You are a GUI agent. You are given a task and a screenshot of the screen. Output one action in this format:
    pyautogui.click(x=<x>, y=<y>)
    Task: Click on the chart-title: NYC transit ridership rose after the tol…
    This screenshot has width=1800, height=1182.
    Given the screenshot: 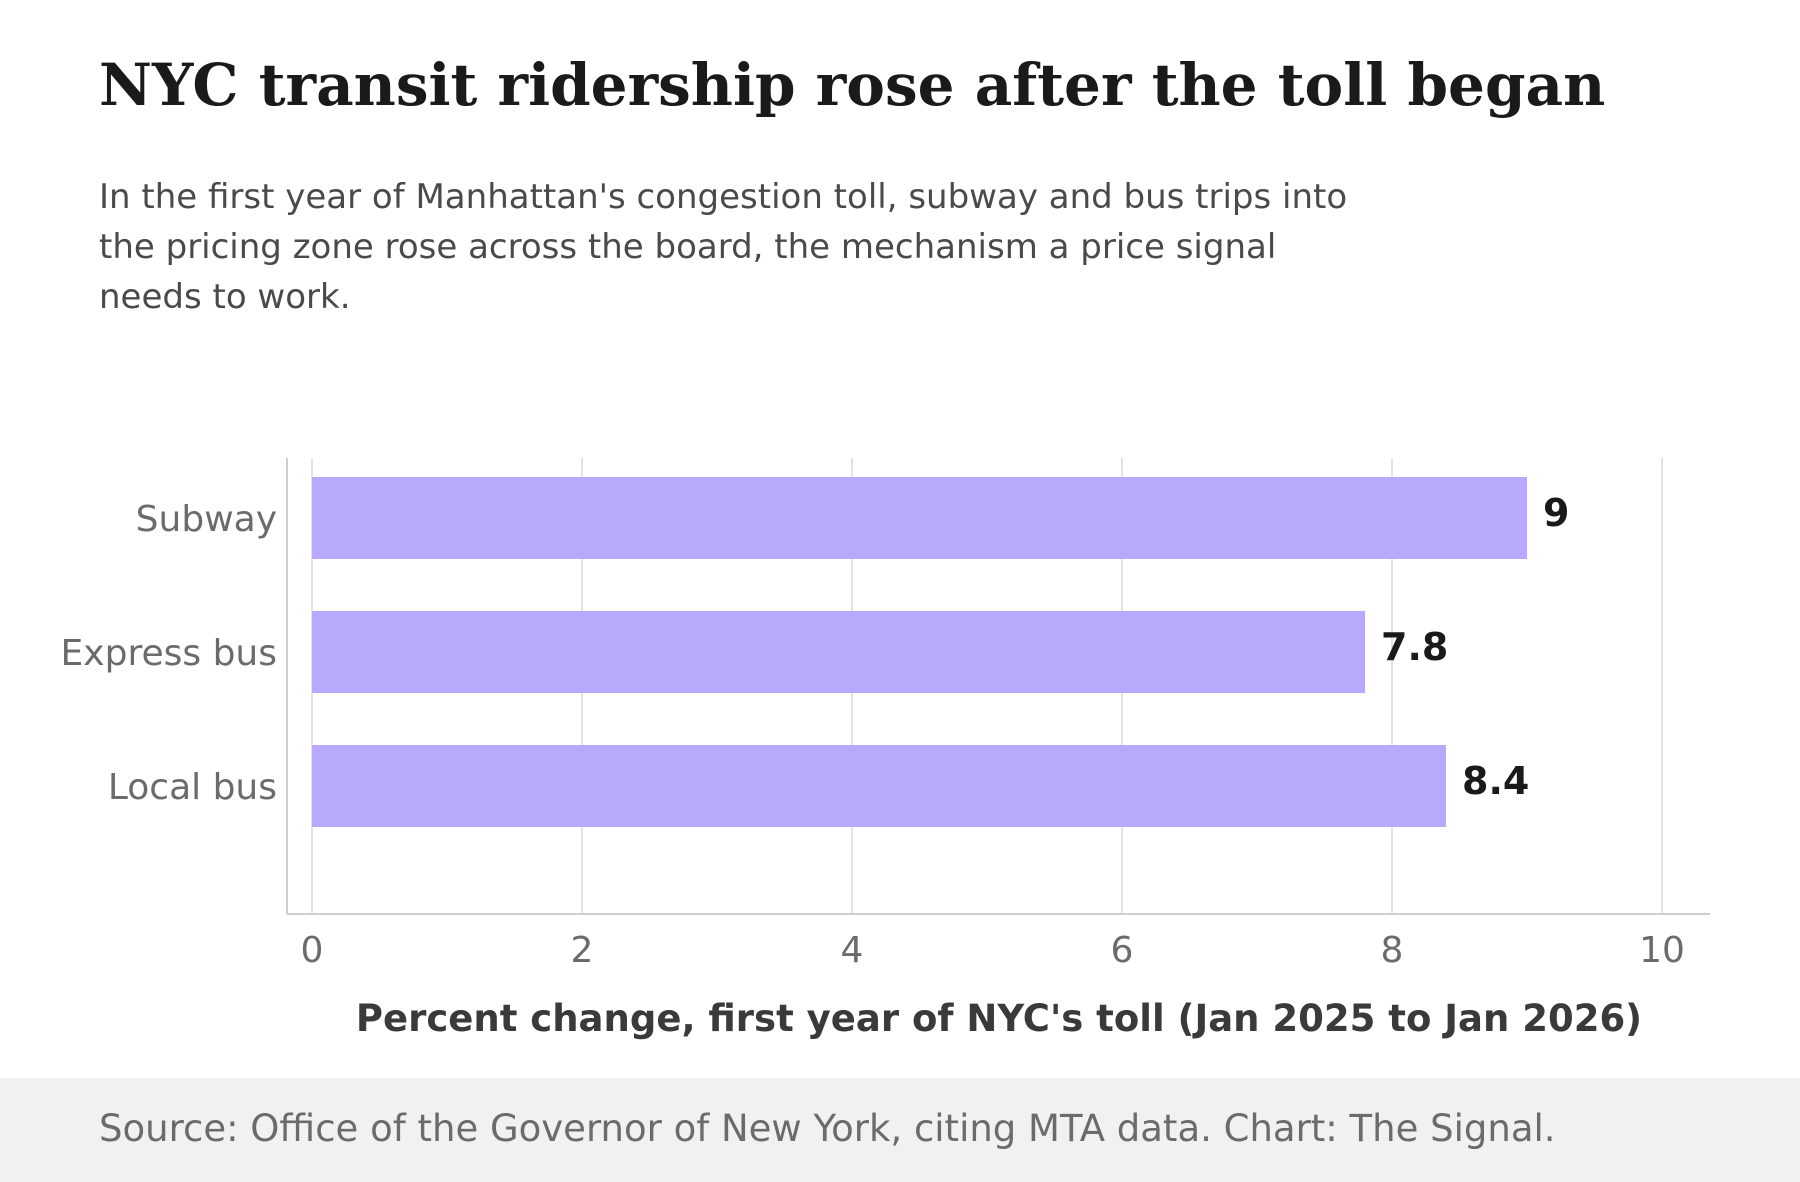 What is the action you would take?
    pyautogui.click(x=852, y=85)
    